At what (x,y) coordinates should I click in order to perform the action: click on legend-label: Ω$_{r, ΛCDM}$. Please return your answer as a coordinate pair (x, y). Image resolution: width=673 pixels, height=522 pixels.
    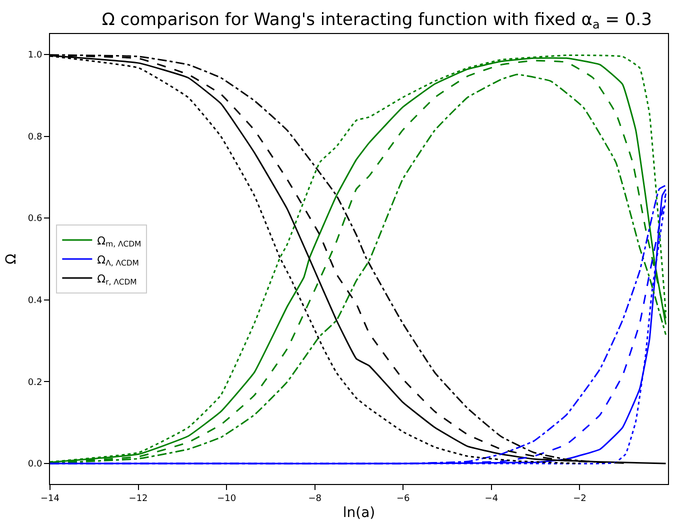
    Looking at the image, I should click on (117, 279).